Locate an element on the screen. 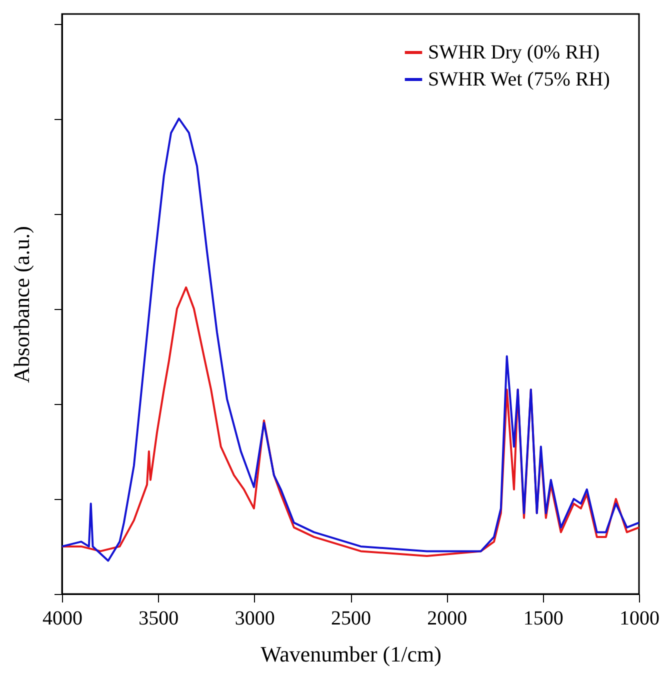 The height and width of the screenshot is (687, 672). x-axis-title: Wavenumber (1/cm) is located at coordinates (351, 654).